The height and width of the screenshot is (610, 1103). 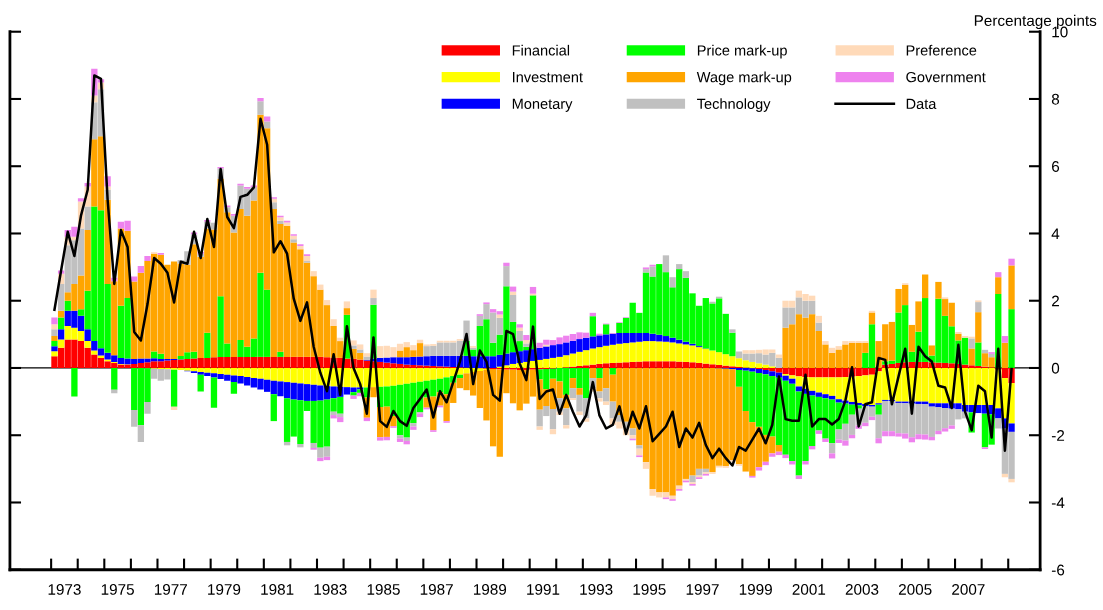 I want to click on x-tick-label: 1981, so click(x=277, y=589).